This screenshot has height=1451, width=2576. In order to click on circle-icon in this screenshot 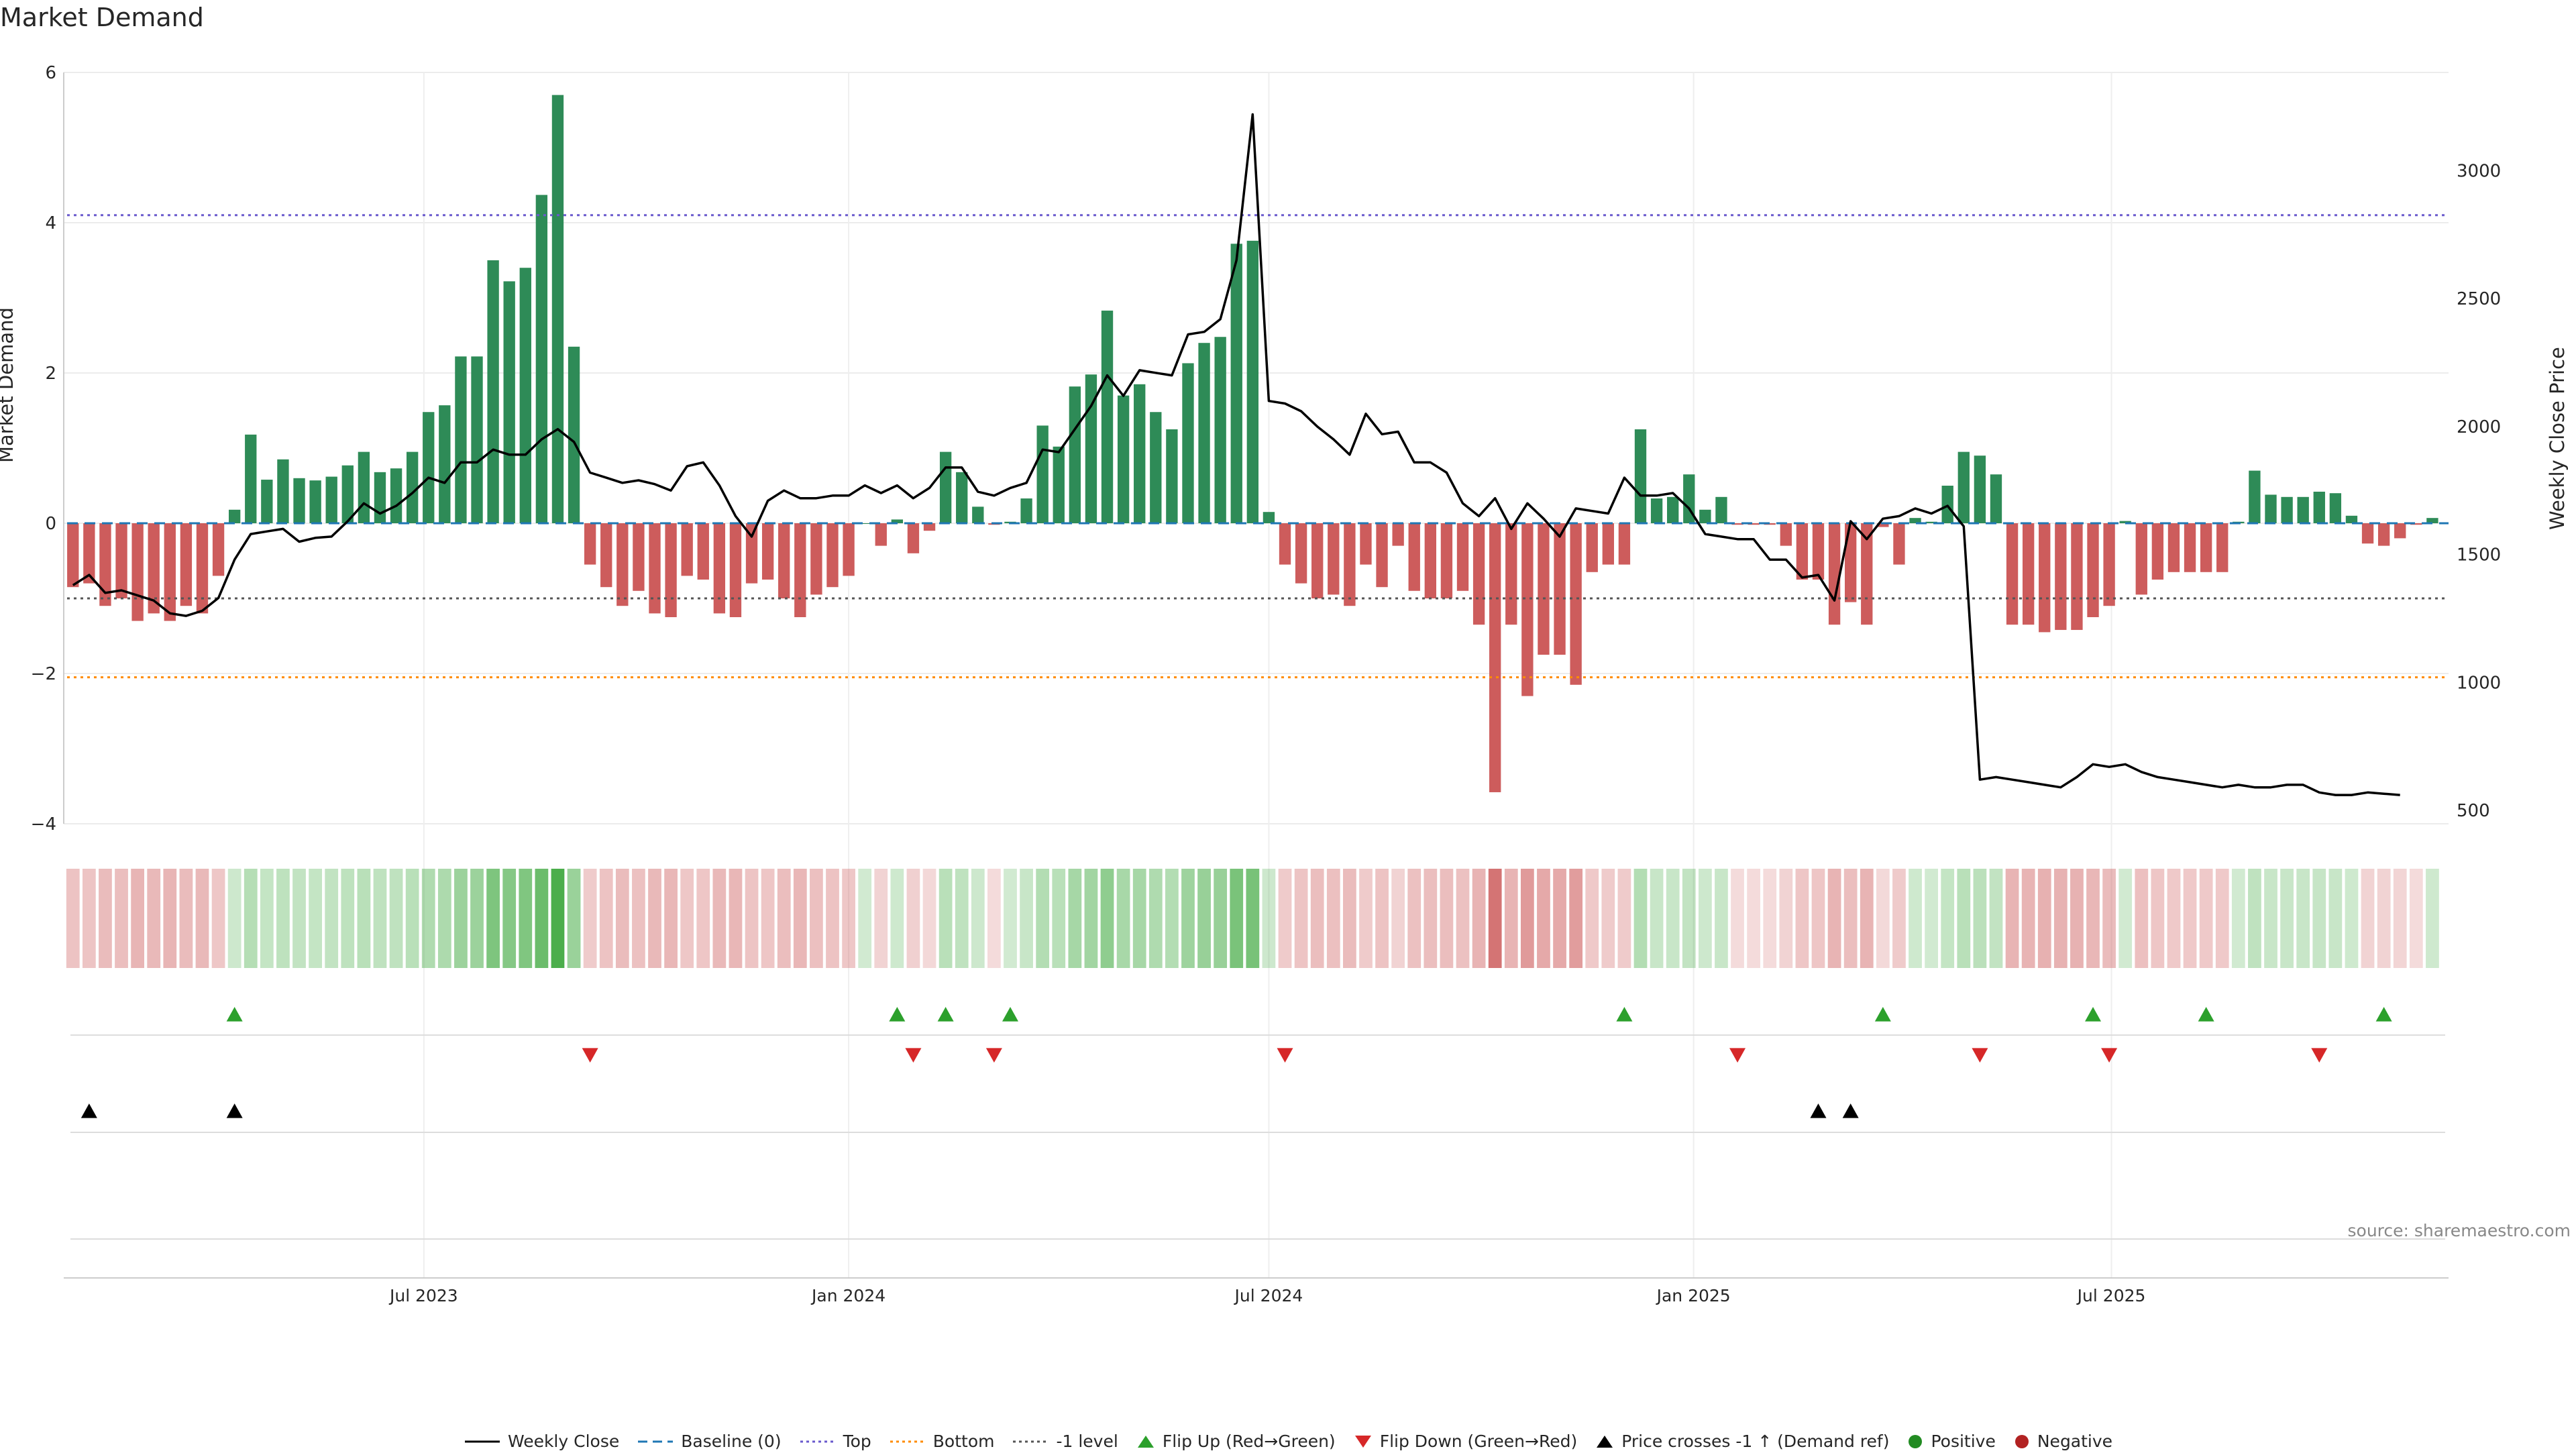, I will do `click(1916, 1441)`.